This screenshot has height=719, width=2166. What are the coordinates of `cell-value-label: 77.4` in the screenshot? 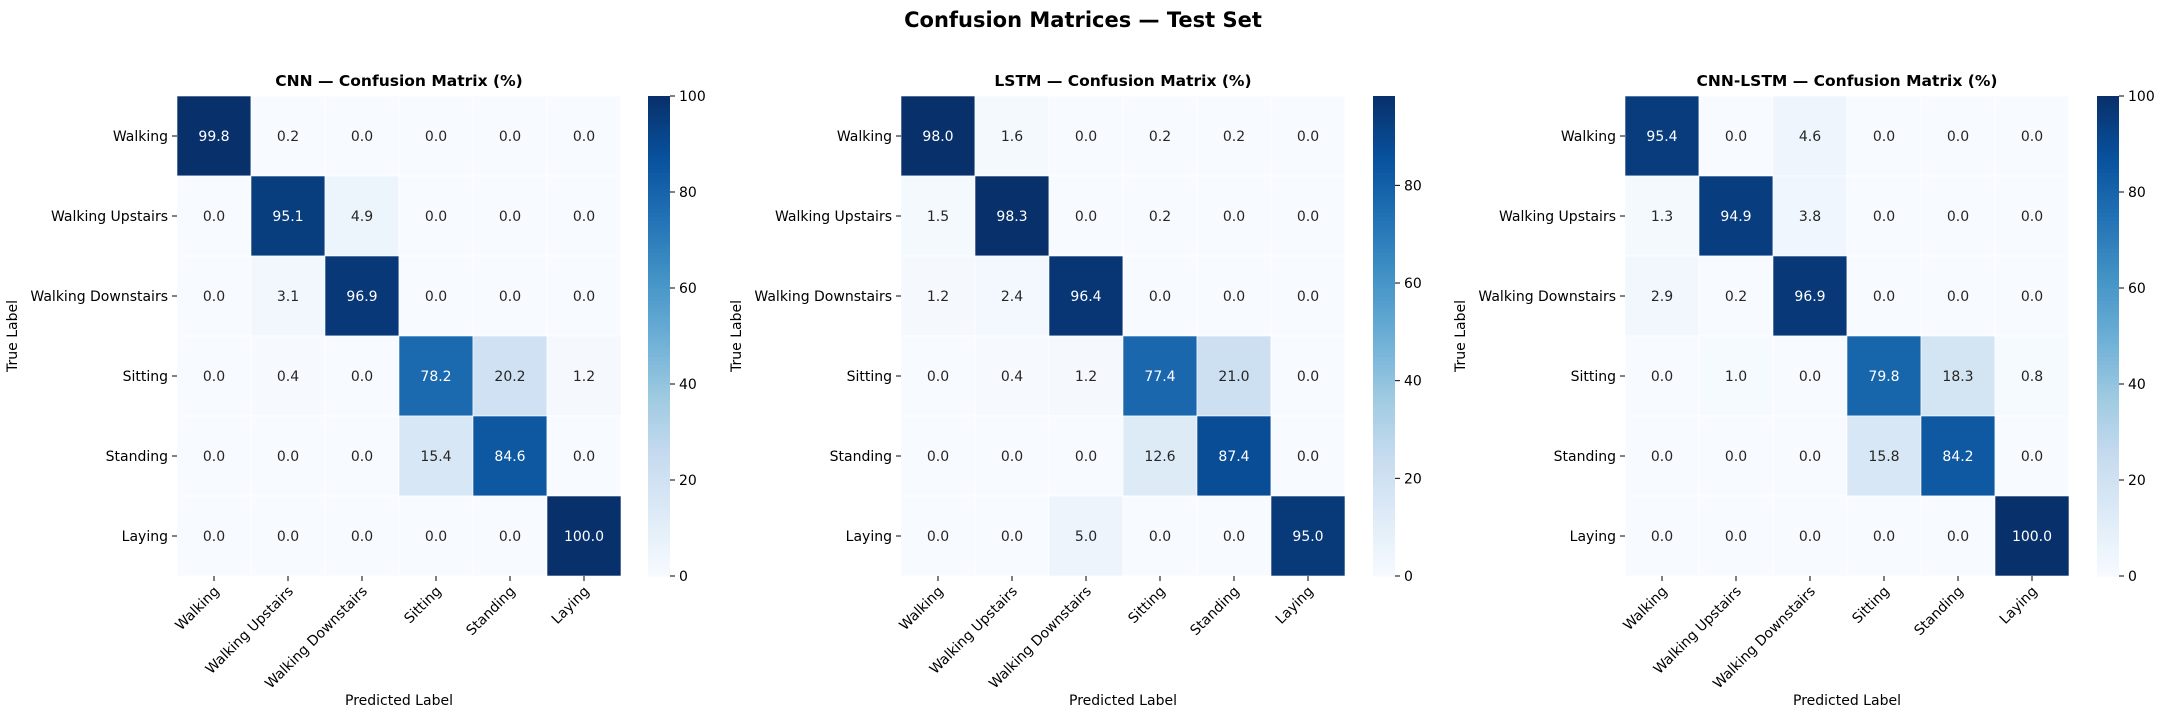 It's located at (1159, 377).